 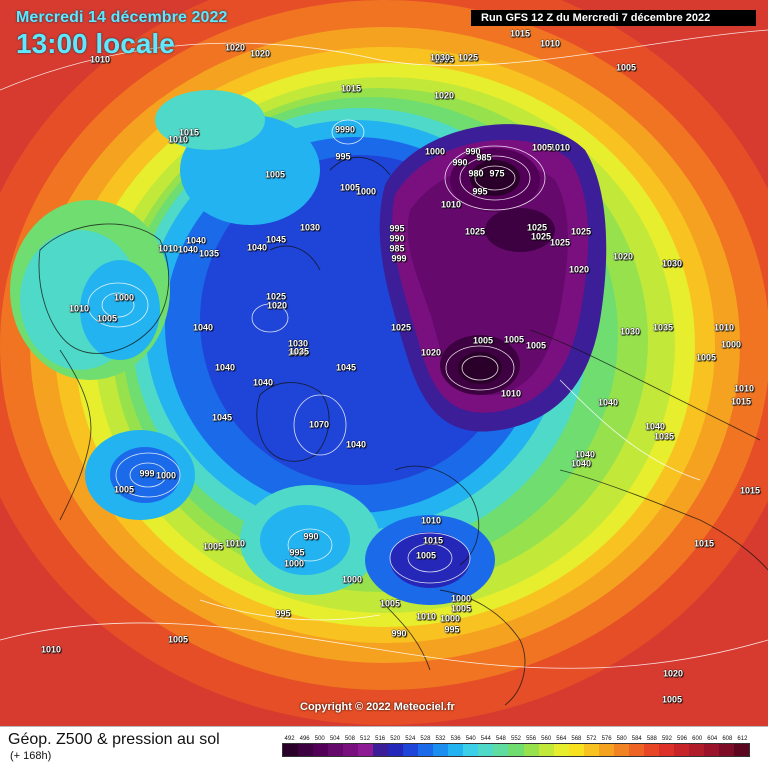 I want to click on scale-tick-label: 580, so click(x=621, y=739).